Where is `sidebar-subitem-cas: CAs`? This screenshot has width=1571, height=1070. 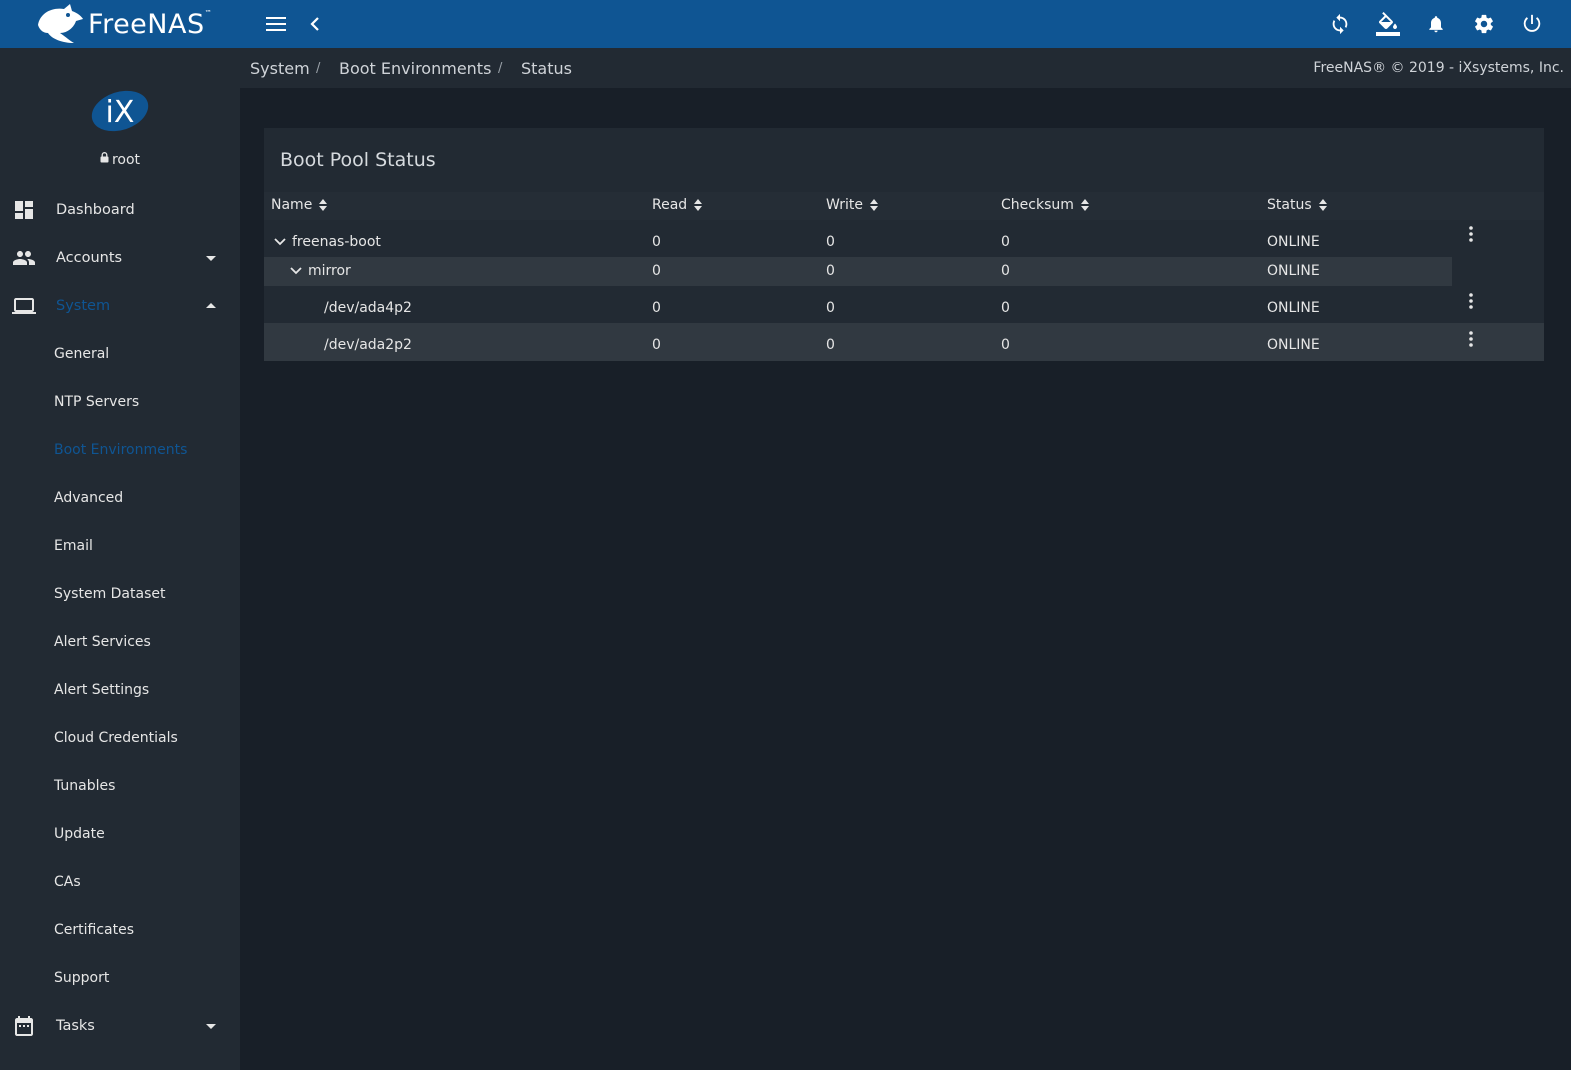 sidebar-subitem-cas: CAs is located at coordinates (120, 882).